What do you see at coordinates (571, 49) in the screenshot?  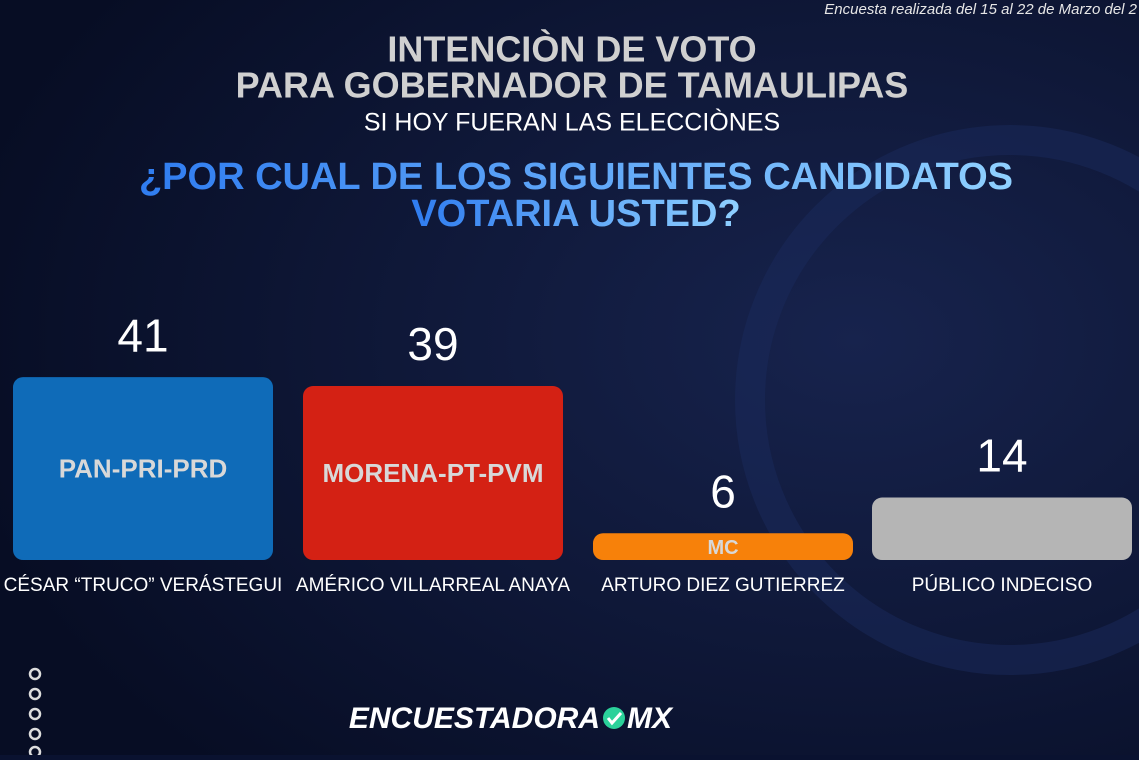 I see `title-line: INTENCIÒN DE VOTO` at bounding box center [571, 49].